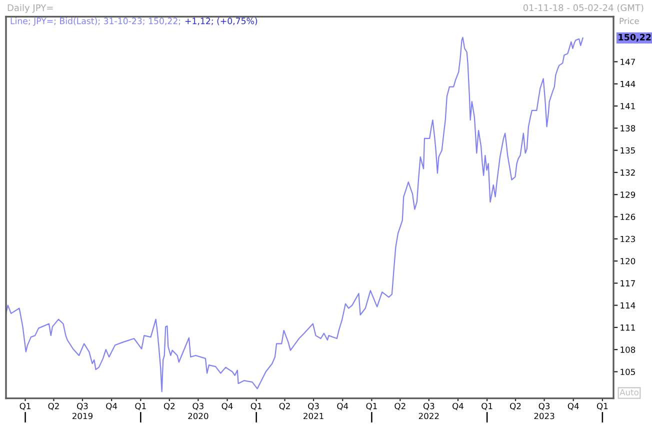  I want to click on text: 150,22, so click(634, 38).